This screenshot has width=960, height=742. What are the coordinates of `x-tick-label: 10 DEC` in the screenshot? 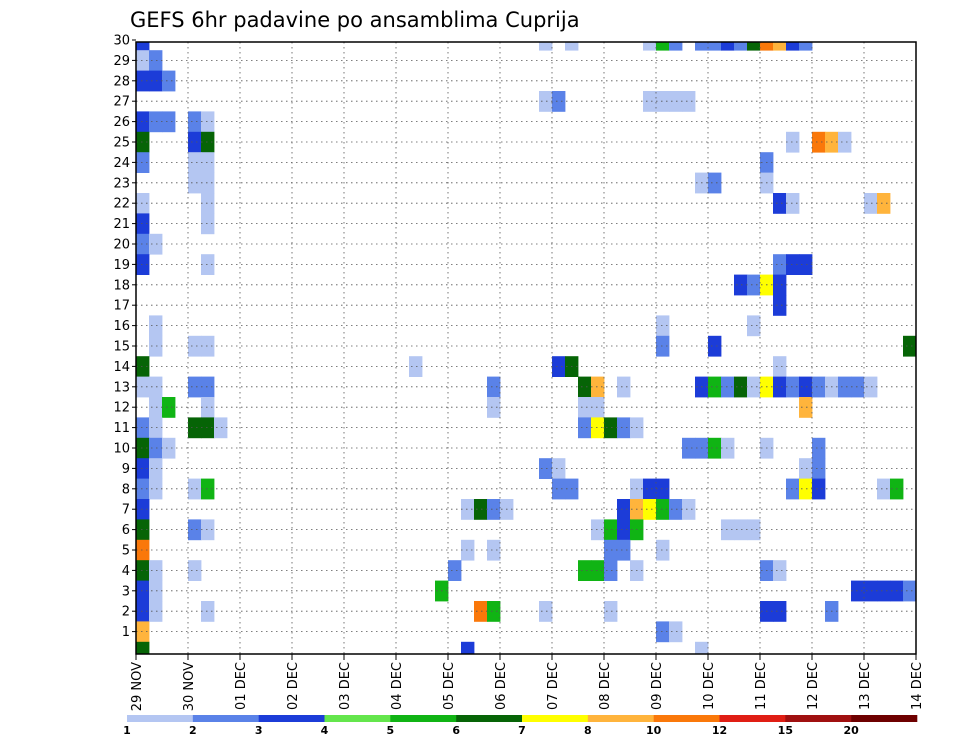 It's located at (709, 686).